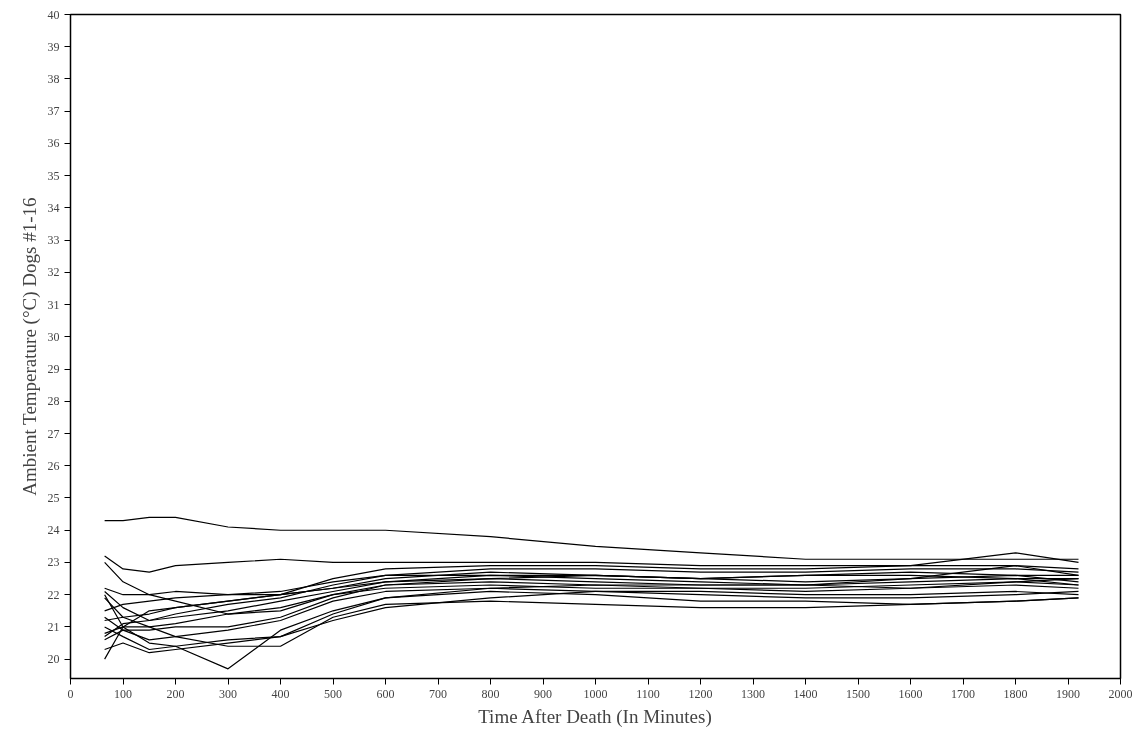 The width and height of the screenshot is (1132, 738). Describe the element at coordinates (543, 693) in the screenshot. I see `x-tick-label: 900` at that location.